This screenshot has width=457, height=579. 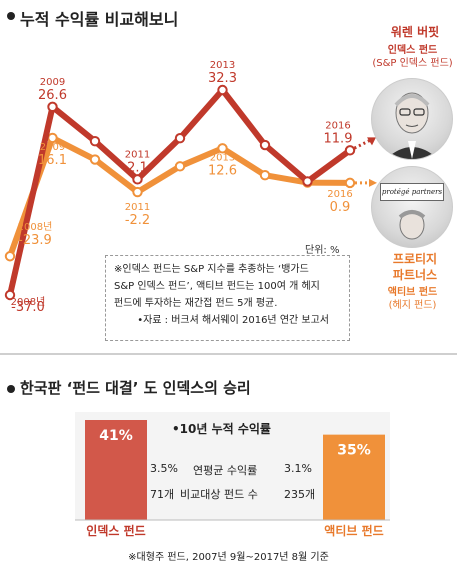 I want to click on data-label-value: 2.1, so click(x=137, y=167).